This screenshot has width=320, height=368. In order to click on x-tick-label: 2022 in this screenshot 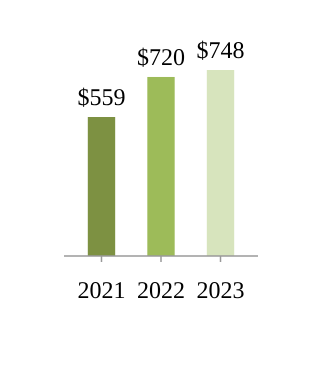, I will do `click(161, 291)`.